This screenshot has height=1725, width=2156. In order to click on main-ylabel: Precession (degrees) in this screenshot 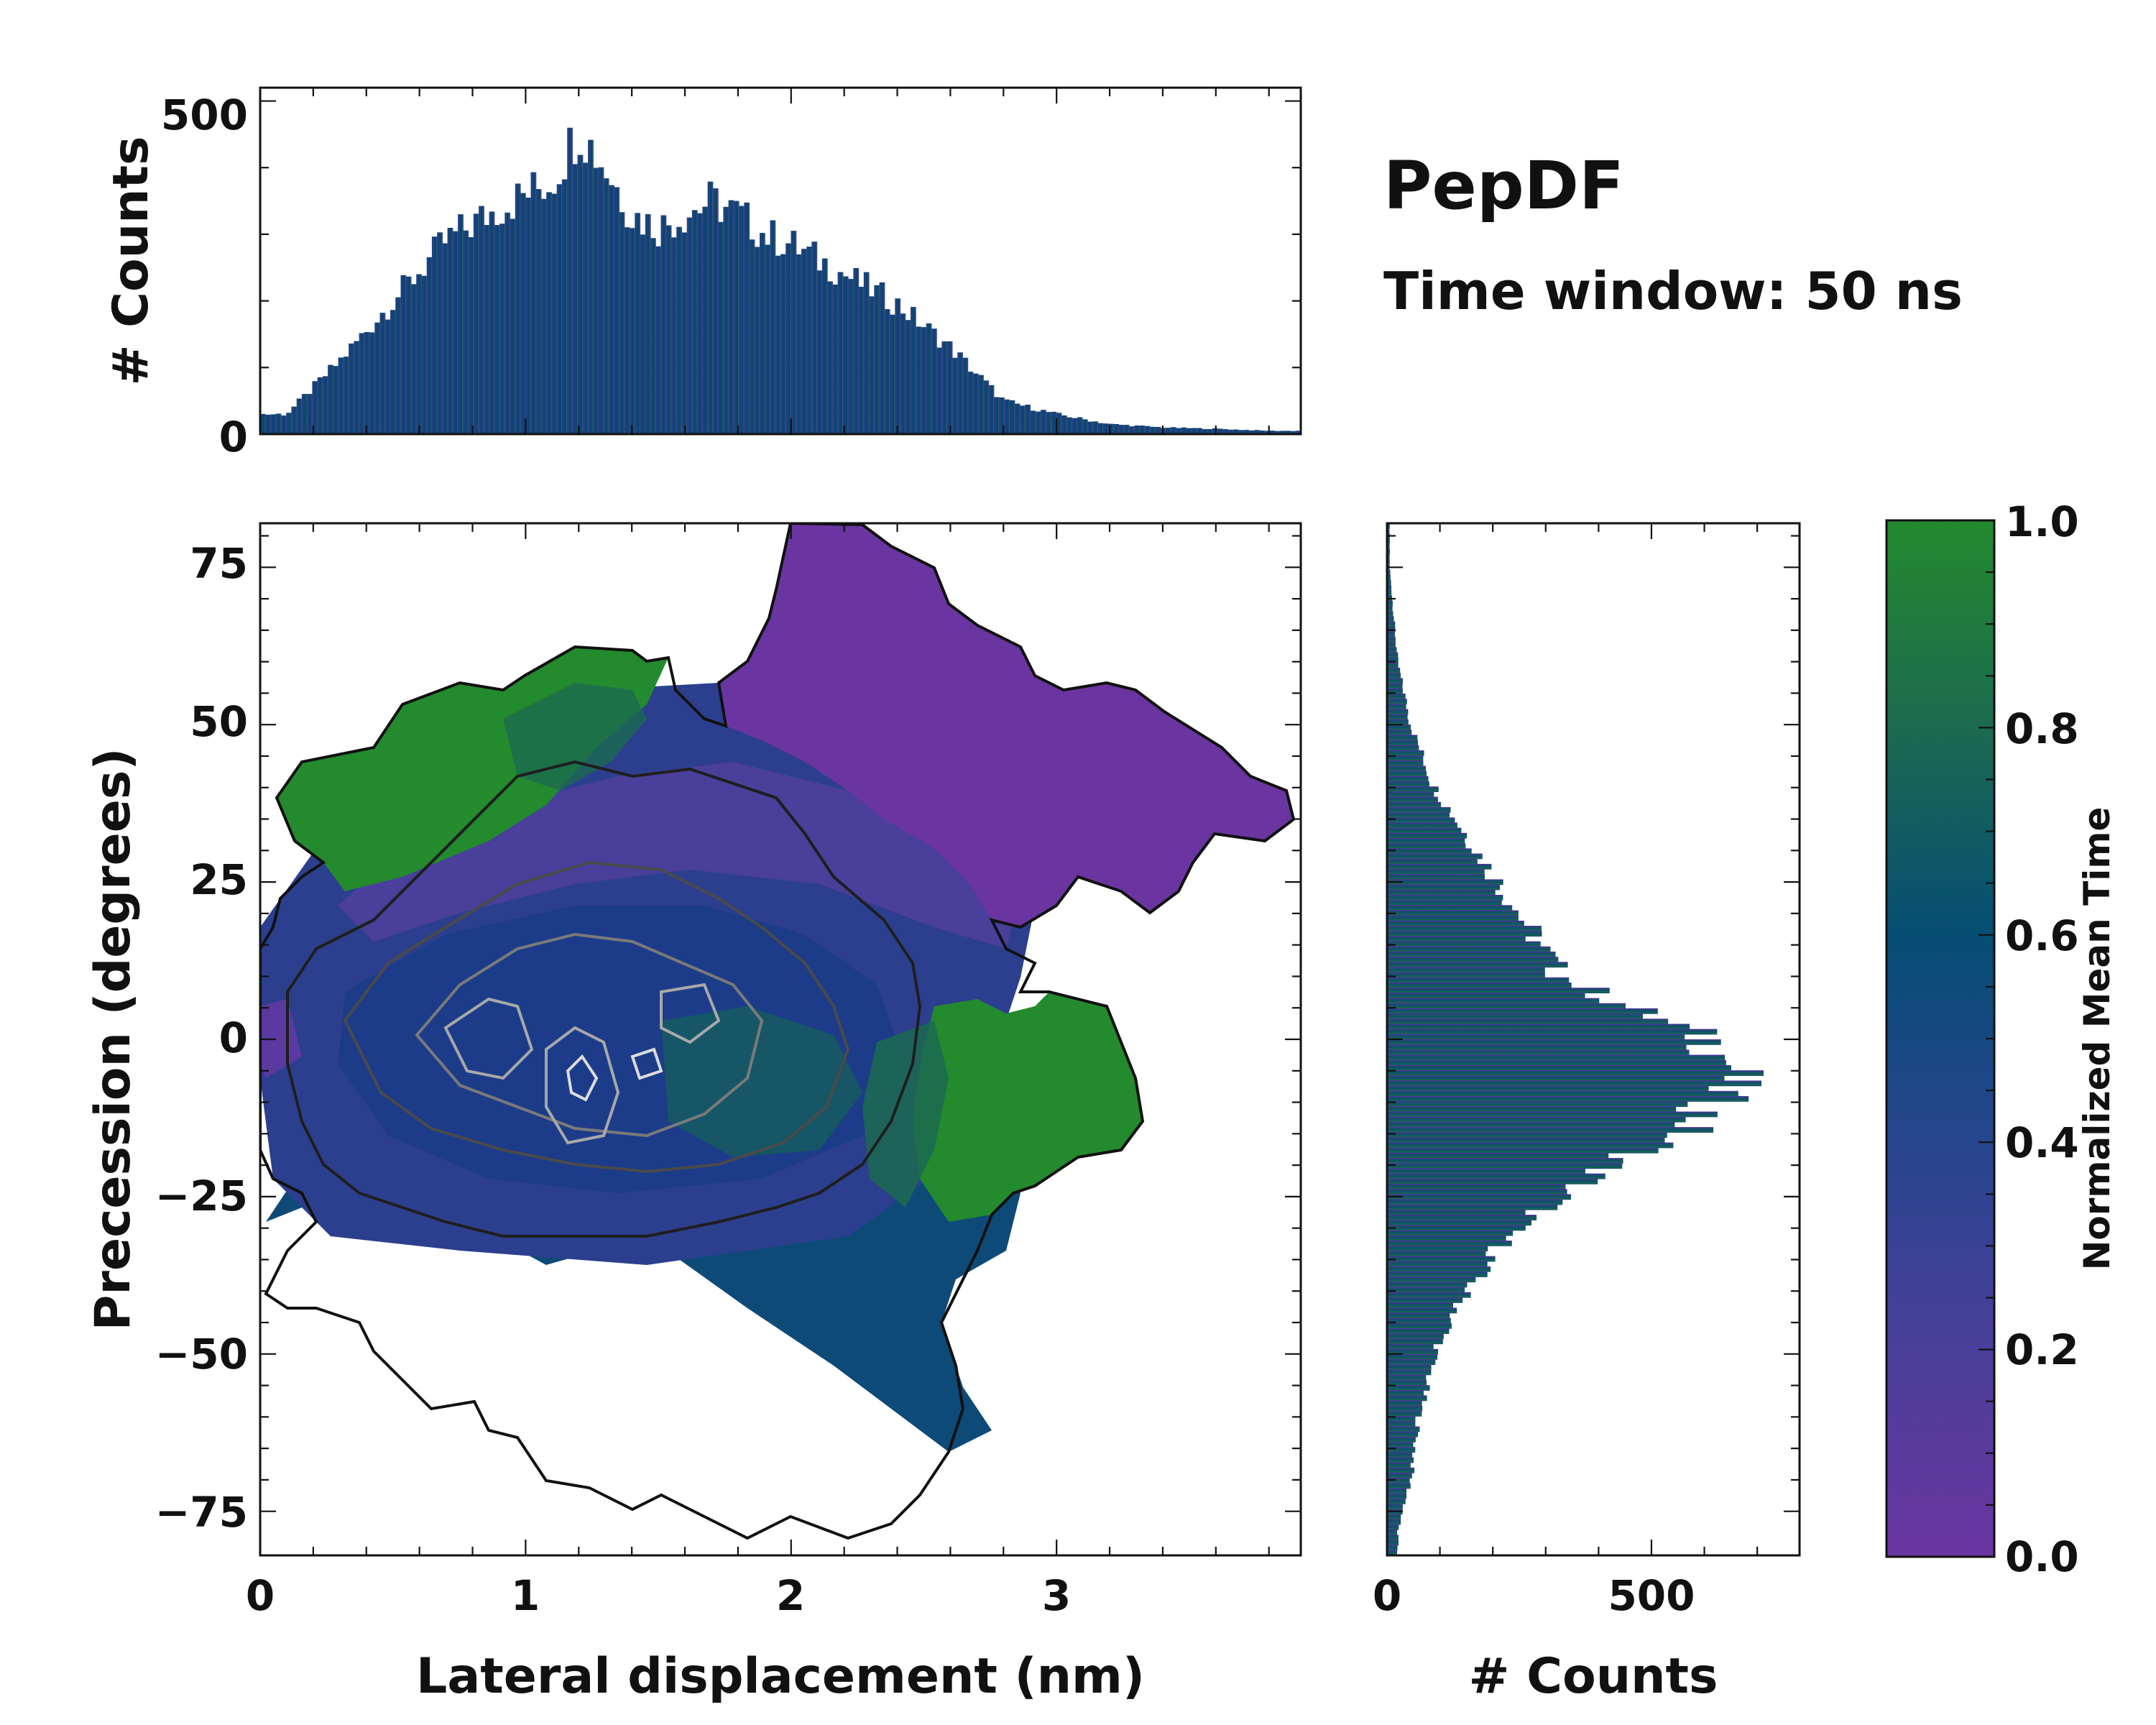, I will do `click(113, 1039)`.